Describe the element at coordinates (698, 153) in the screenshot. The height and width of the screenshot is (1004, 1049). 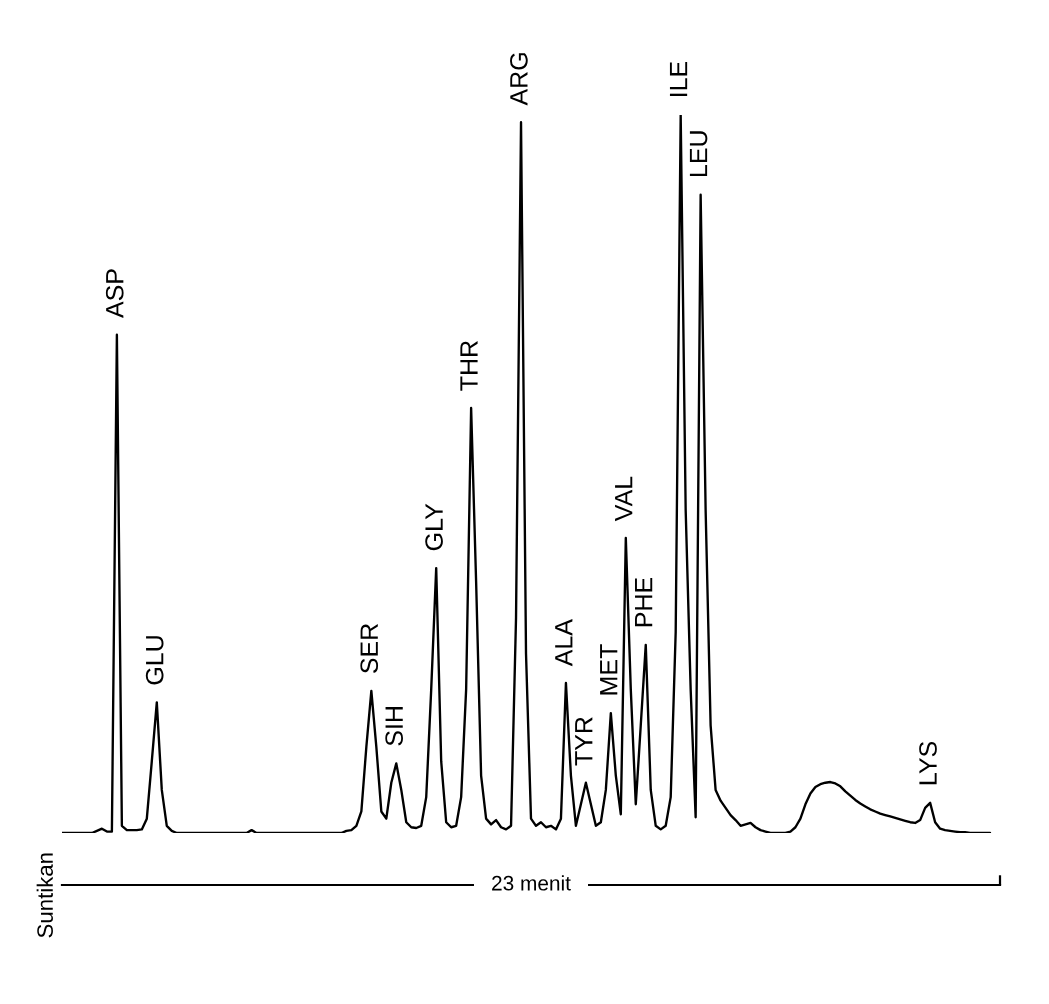
I see `annotation: LEU` at that location.